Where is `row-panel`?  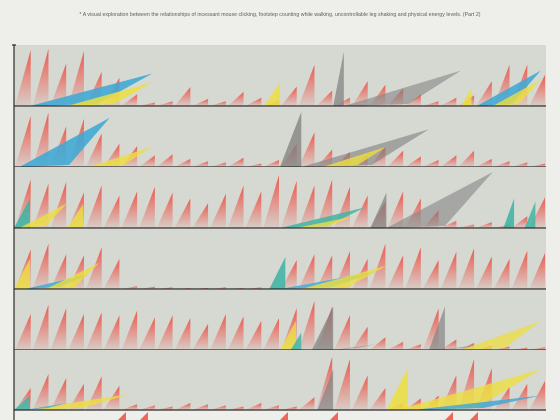 row-panel is located at coordinates (280, 137).